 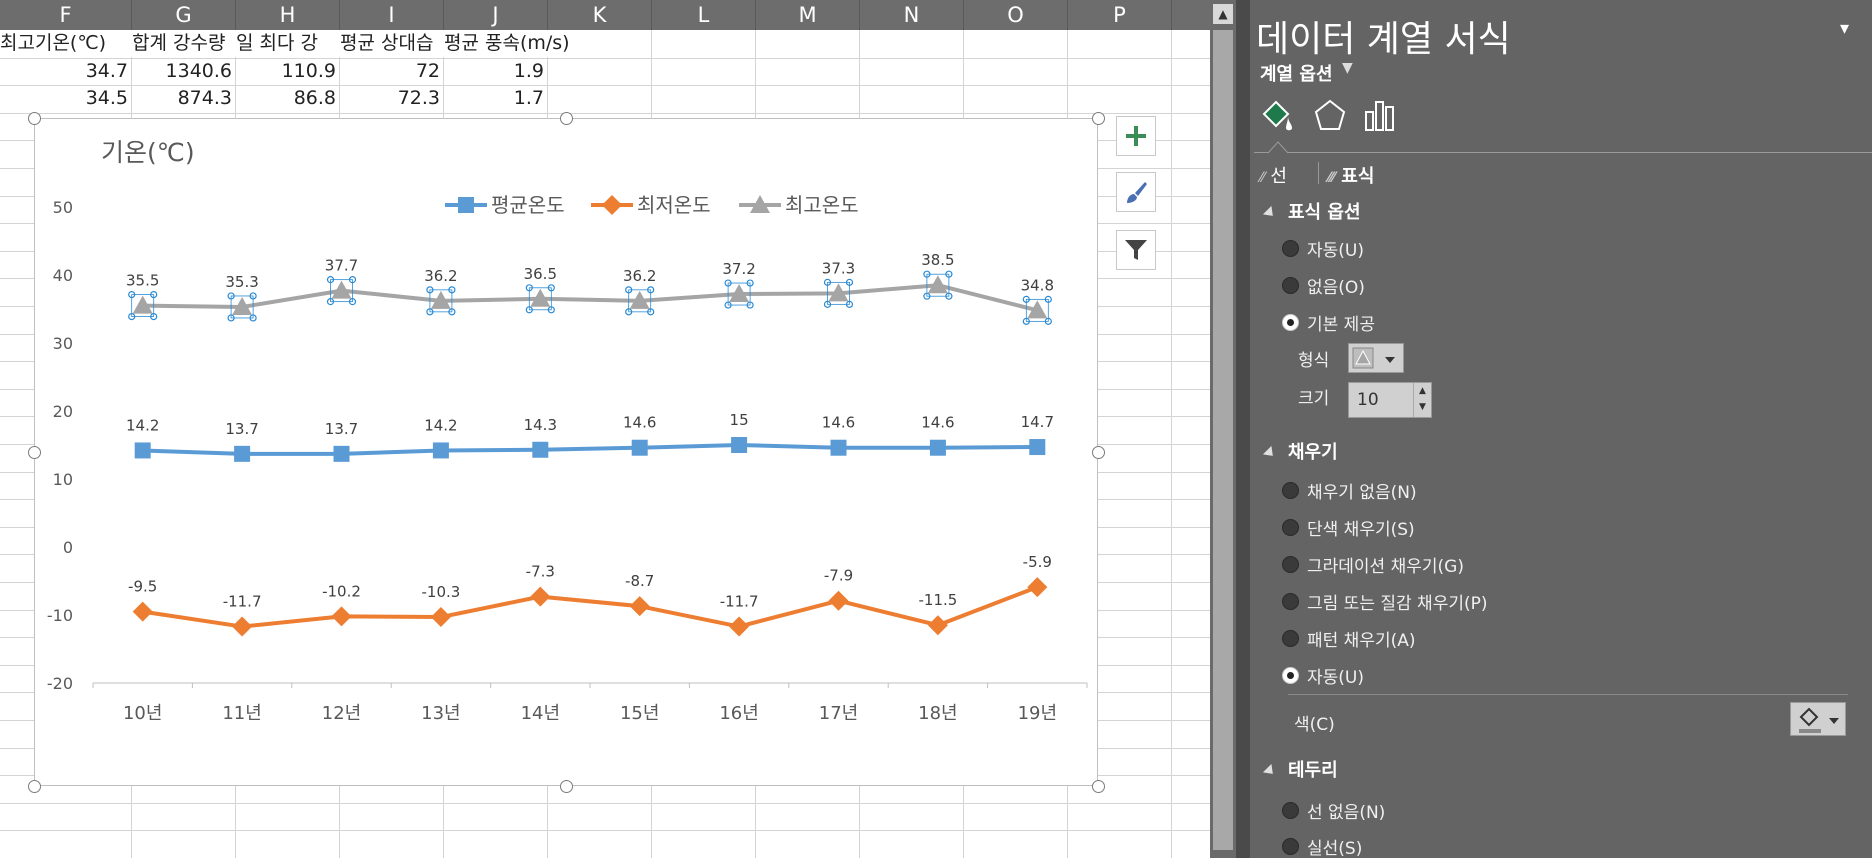 I want to click on resize-handle-bc, so click(x=566, y=786).